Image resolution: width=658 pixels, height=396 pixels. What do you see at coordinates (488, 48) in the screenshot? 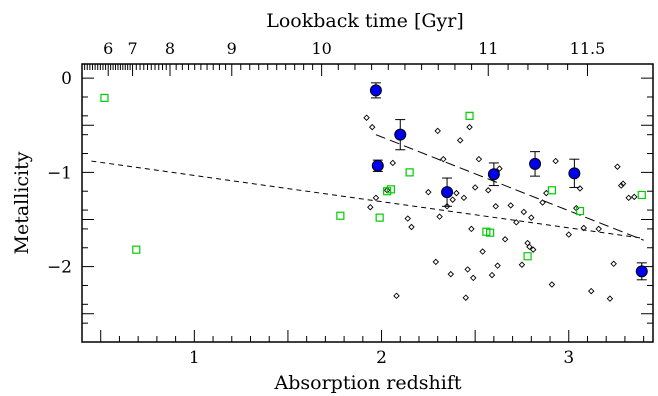
I see `top-tick-label: 11` at bounding box center [488, 48].